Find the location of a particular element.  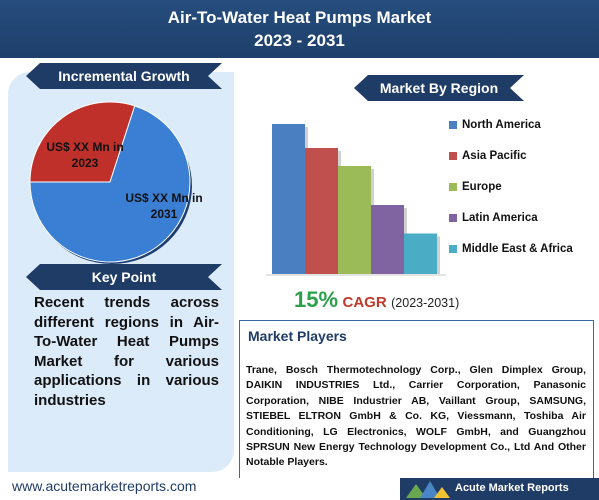

market-by-region-ribbon: Market By Region is located at coordinates (439, 88).